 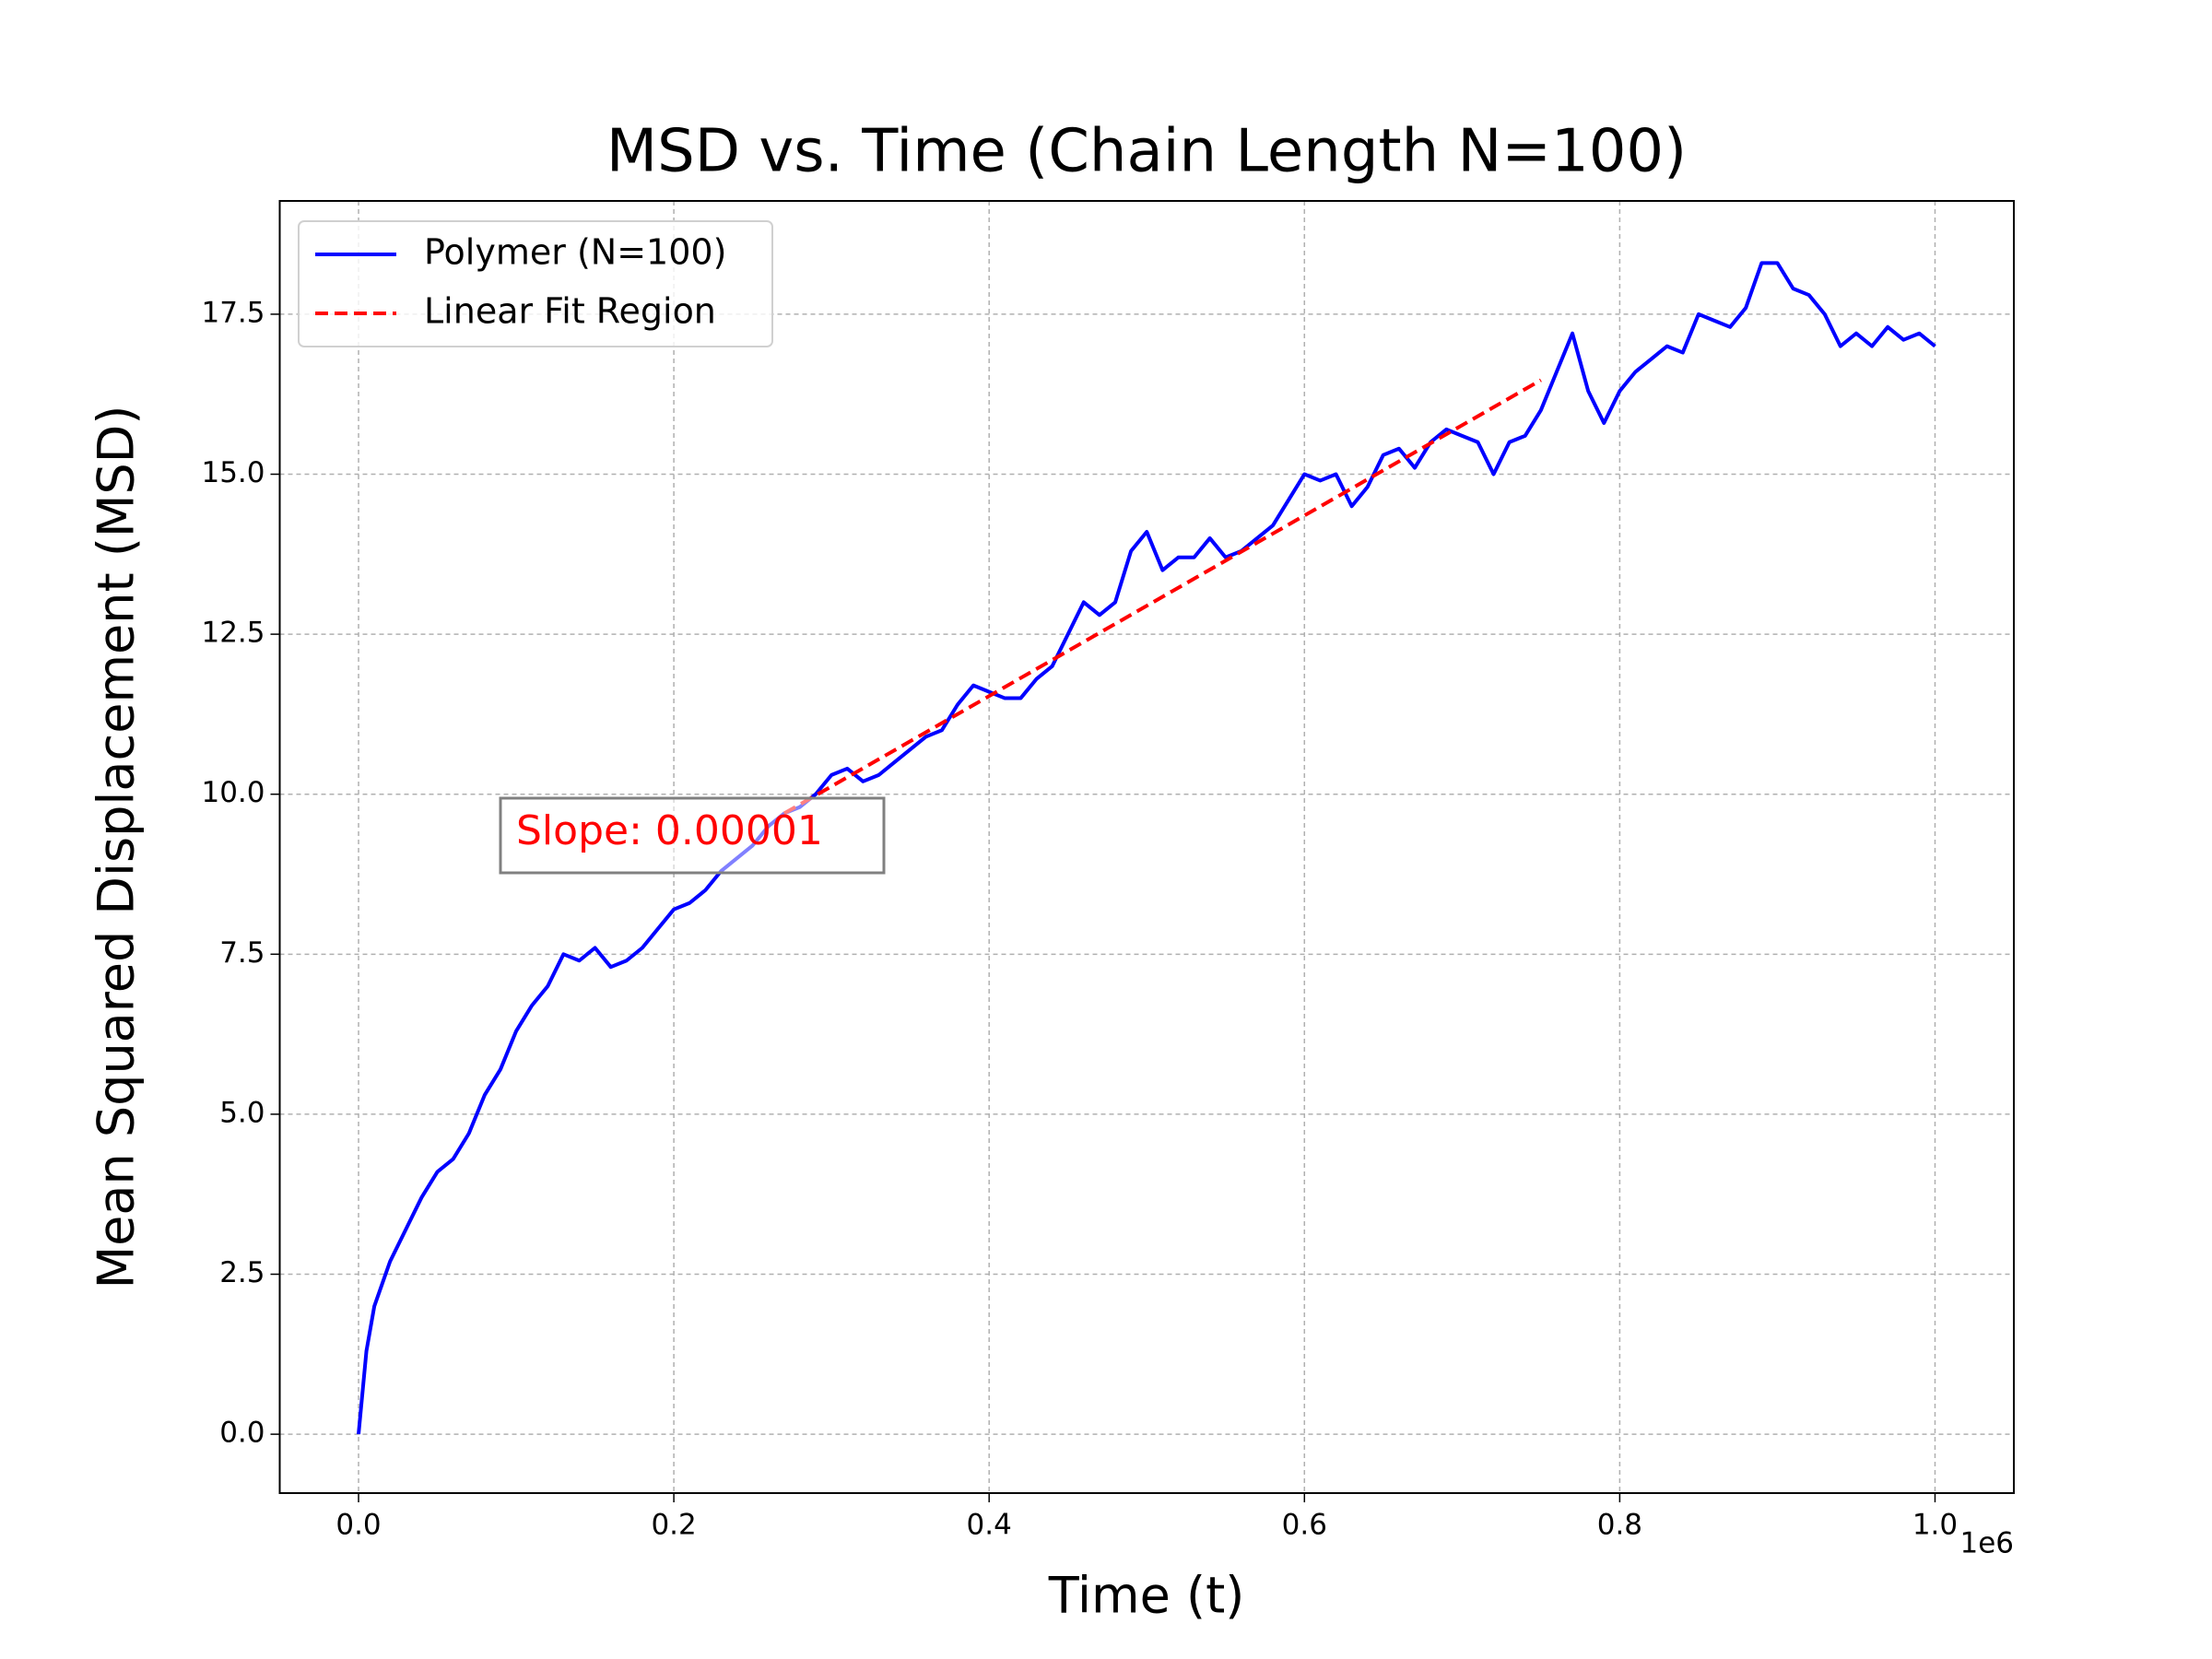 I want to click on x-tick-label: 0.2, so click(x=673, y=1525).